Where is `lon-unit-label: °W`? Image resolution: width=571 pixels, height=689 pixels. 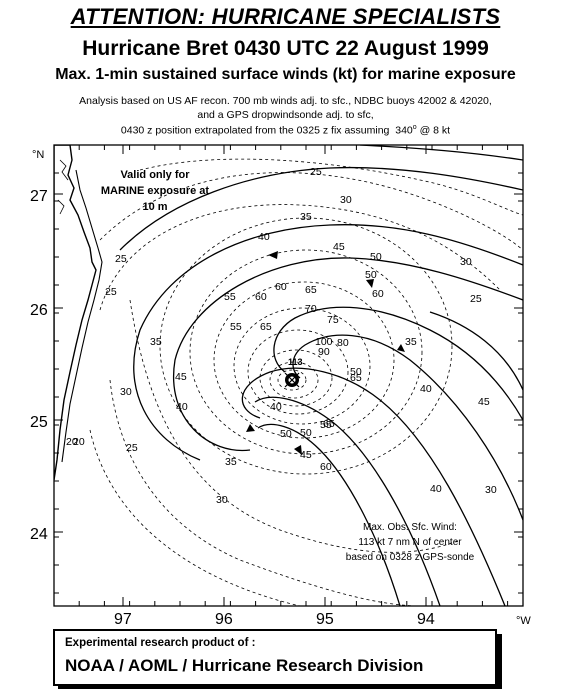
lon-unit-label: °W is located at coordinates (523, 621).